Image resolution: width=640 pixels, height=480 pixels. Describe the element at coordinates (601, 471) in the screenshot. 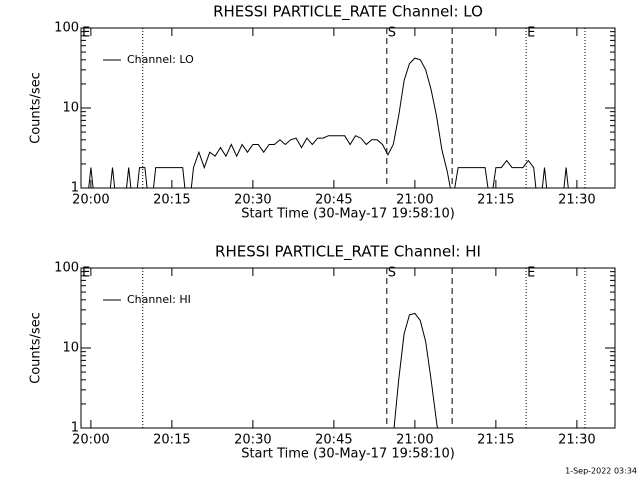

I see `timestamp: 1-Sep-2022 03:34` at that location.